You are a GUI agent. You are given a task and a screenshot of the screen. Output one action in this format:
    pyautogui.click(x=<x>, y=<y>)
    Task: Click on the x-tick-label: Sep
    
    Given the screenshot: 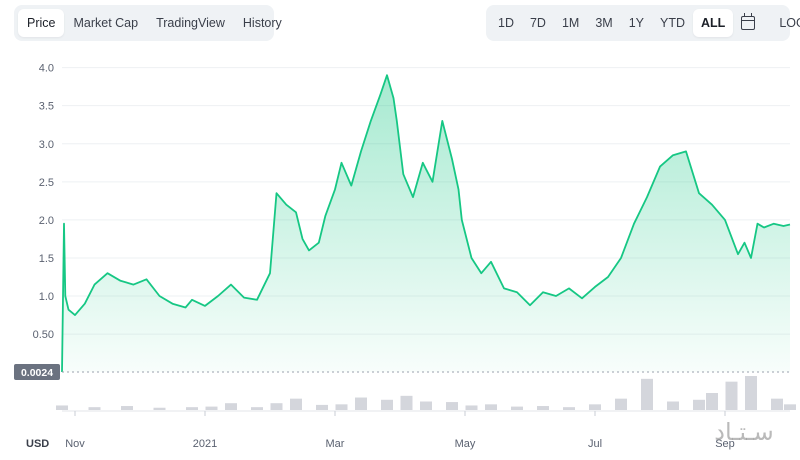 What is the action you would take?
    pyautogui.click(x=725, y=444)
    